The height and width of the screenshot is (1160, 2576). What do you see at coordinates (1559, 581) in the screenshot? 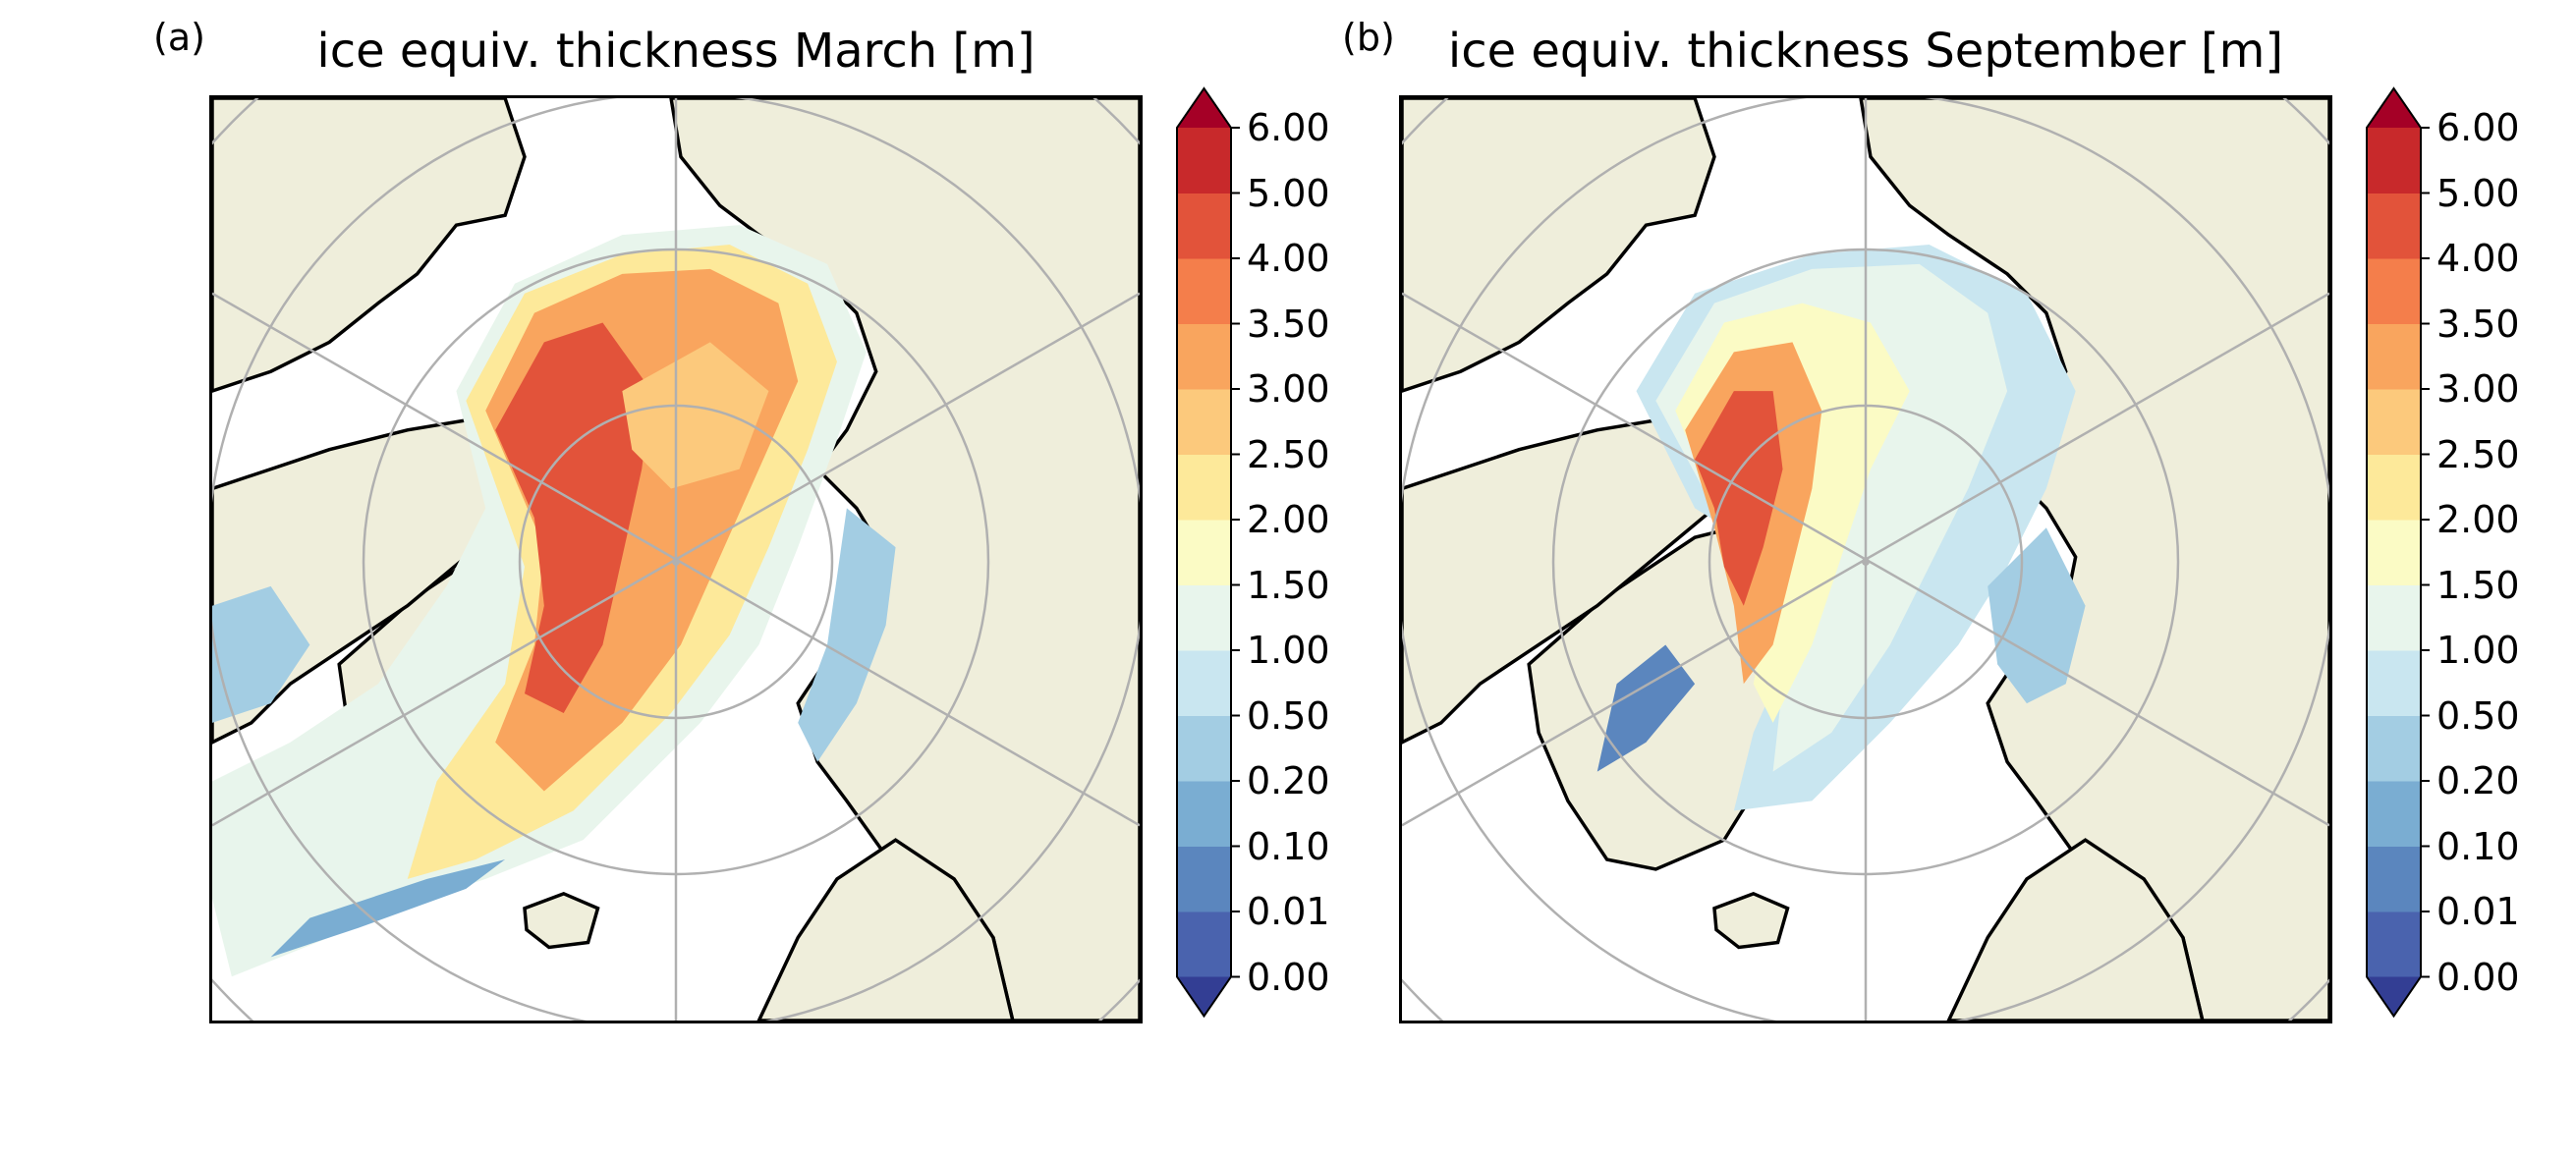
I see `canada-land` at bounding box center [1559, 581].